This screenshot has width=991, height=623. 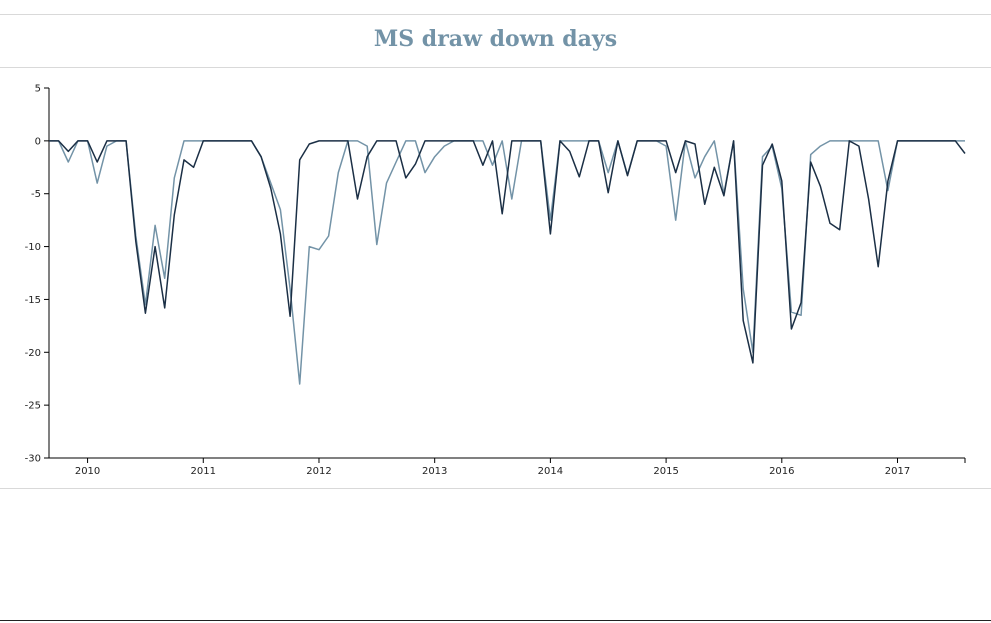 What do you see at coordinates (897, 471) in the screenshot?
I see `x-tick-label: 2017` at bounding box center [897, 471].